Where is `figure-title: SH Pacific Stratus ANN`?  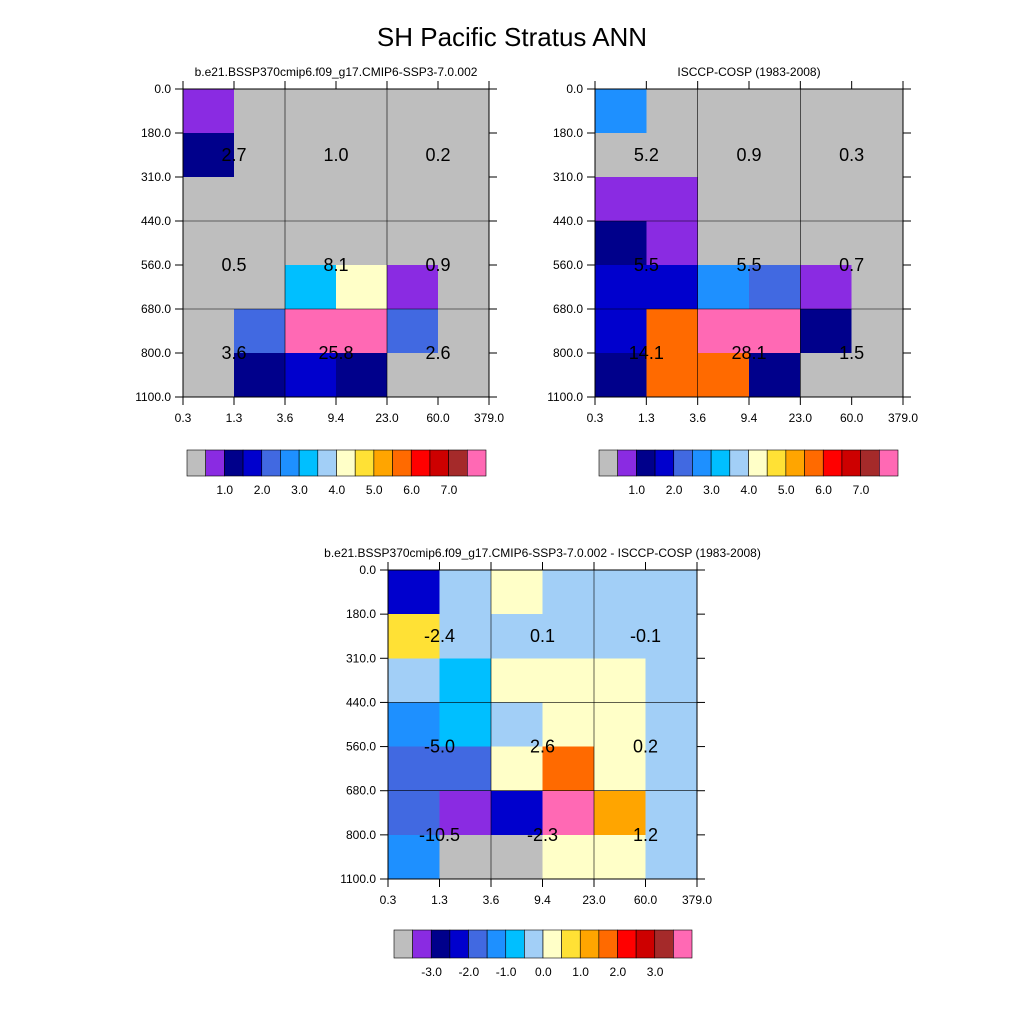 figure-title: SH Pacific Stratus ANN is located at coordinates (512, 37).